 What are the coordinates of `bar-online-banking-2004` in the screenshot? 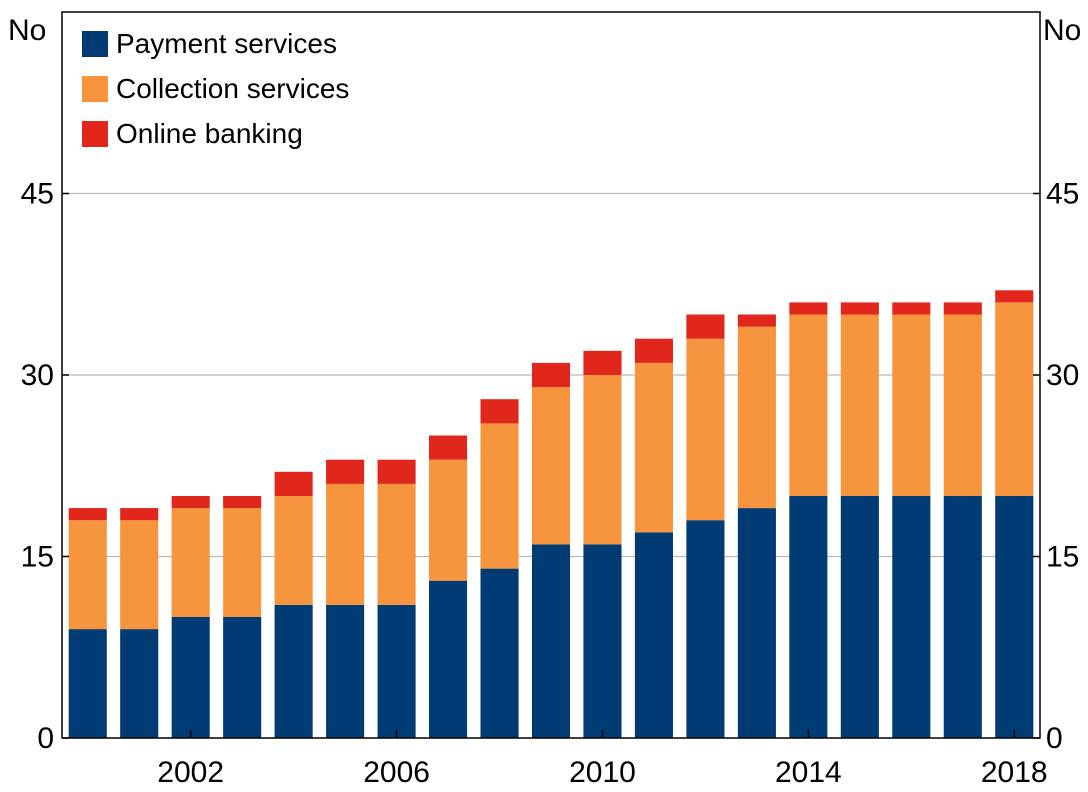 It's located at (293, 483).